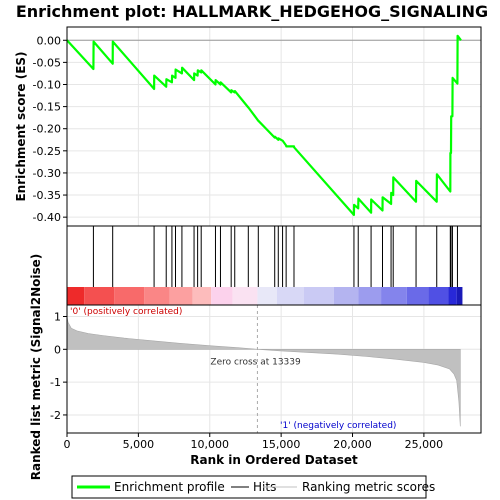 Image resolution: width=500 pixels, height=500 pixels. Describe the element at coordinates (274, 265) in the screenshot. I see `hits-panel` at that location.